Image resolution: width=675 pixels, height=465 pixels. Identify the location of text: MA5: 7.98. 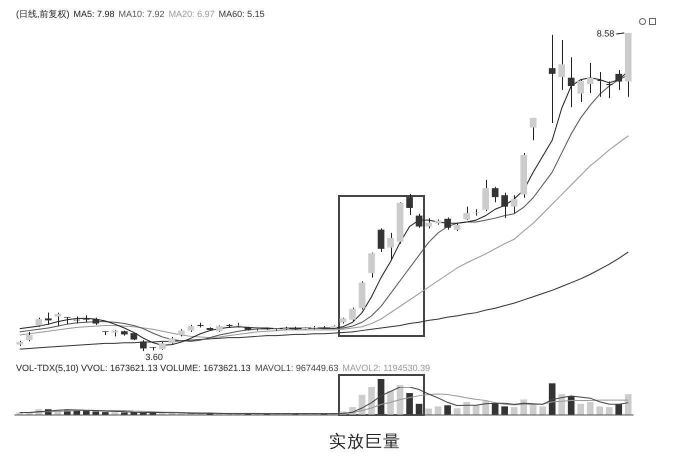
(94, 14).